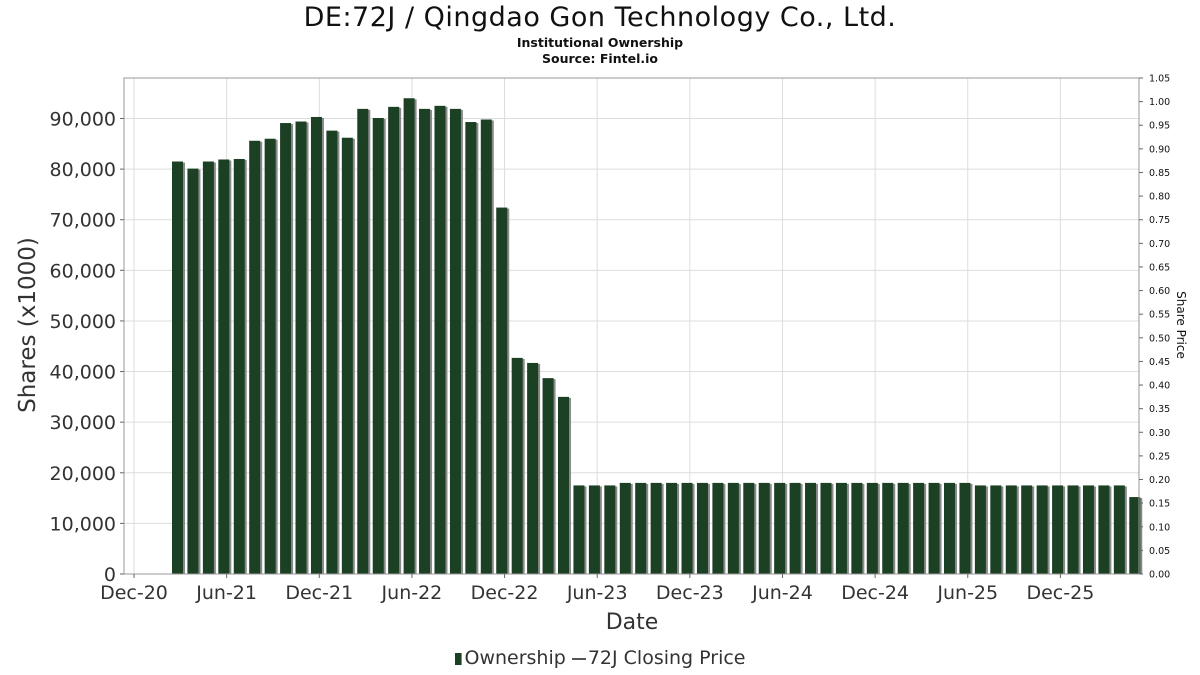  Describe the element at coordinates (1159, 362) in the screenshot. I see `y2-tick-label: 0.45` at that location.